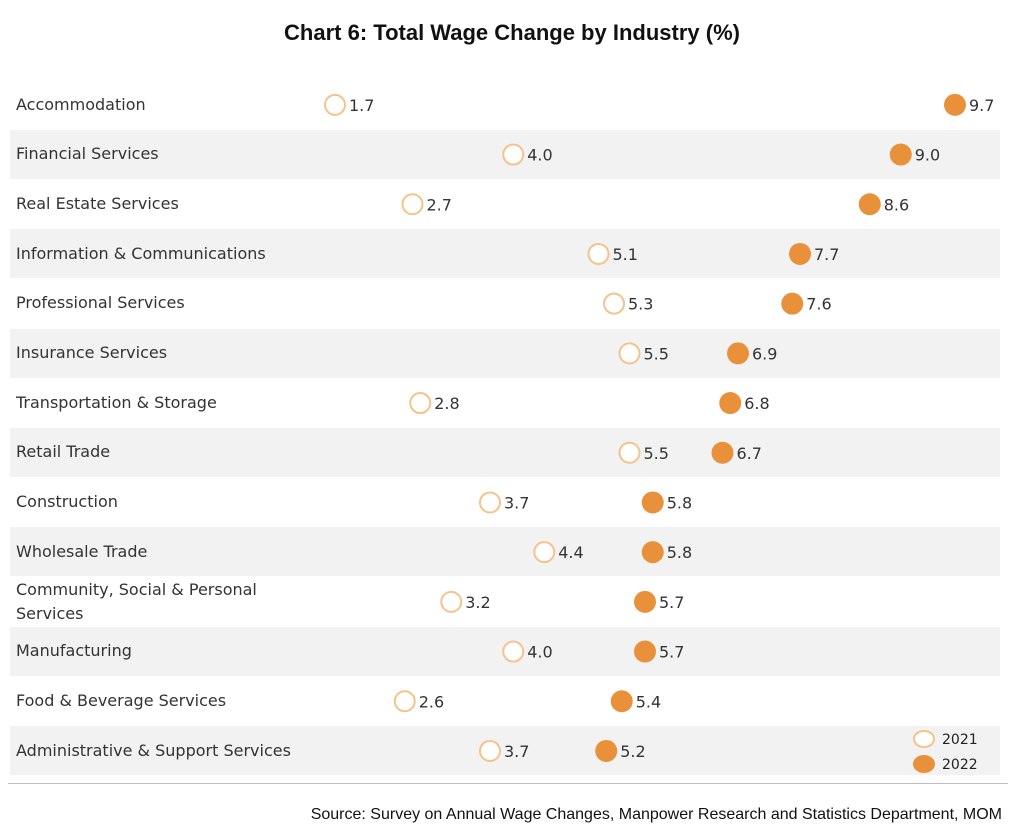  I want to click on category-label: Food & Beverage Services, so click(121, 700).